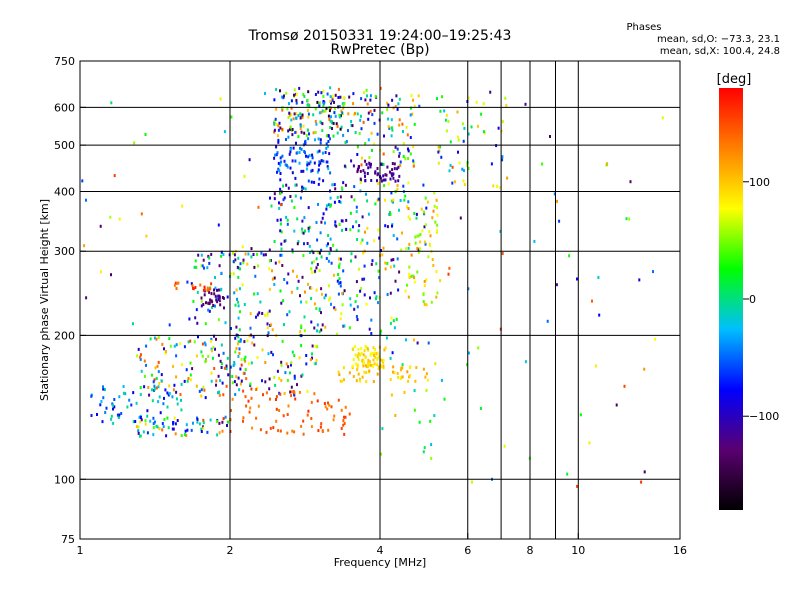 The width and height of the screenshot is (800, 600). I want to click on y-tick-label: 100, so click(64, 479).